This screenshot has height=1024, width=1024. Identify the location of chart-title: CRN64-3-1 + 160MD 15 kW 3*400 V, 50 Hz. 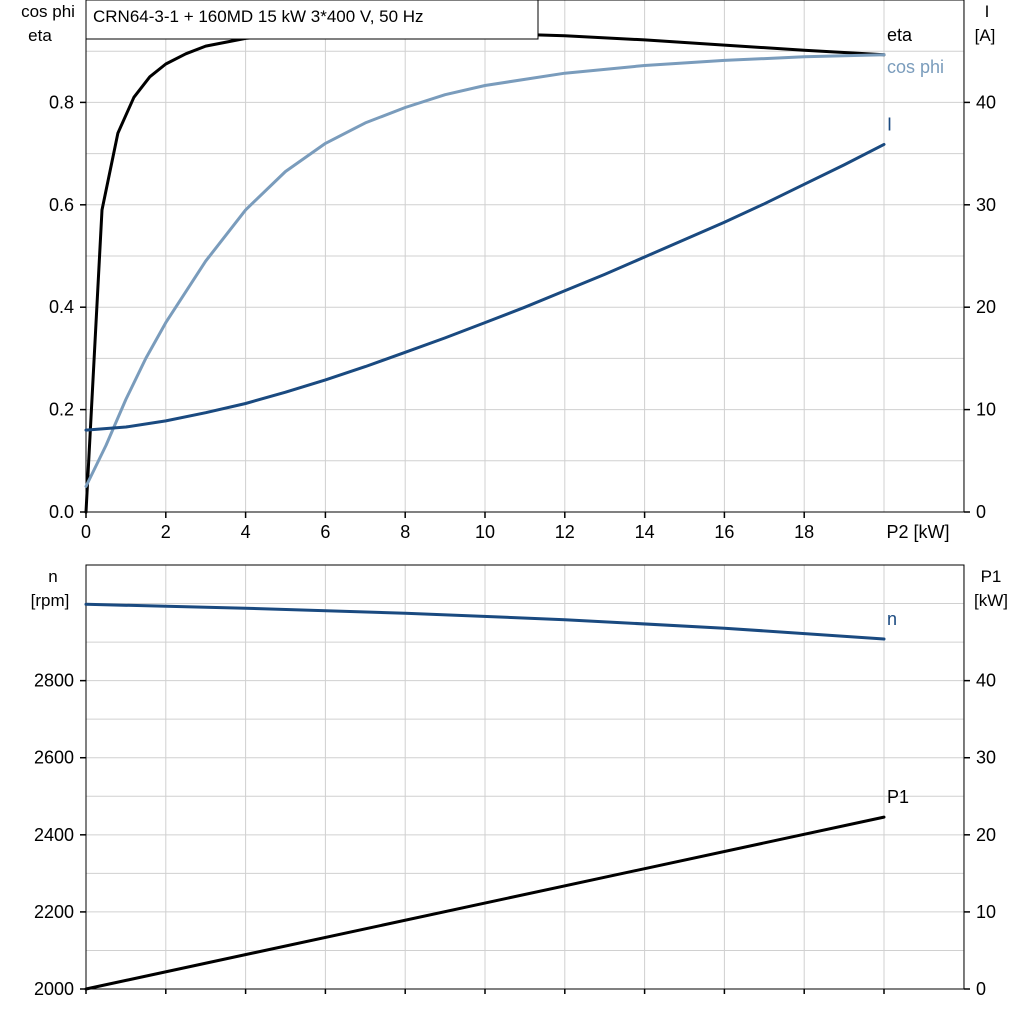
(258, 16).